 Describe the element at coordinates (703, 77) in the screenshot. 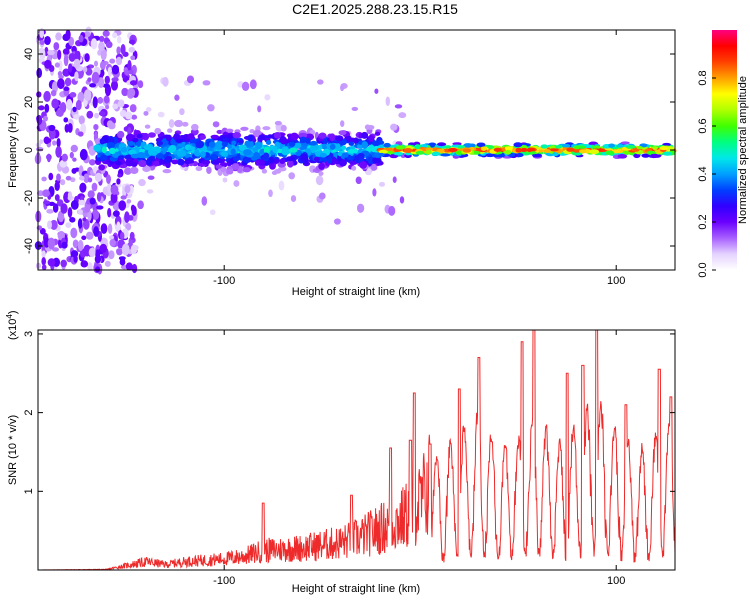

I see `colorbar-tick-label: 0.8` at that location.